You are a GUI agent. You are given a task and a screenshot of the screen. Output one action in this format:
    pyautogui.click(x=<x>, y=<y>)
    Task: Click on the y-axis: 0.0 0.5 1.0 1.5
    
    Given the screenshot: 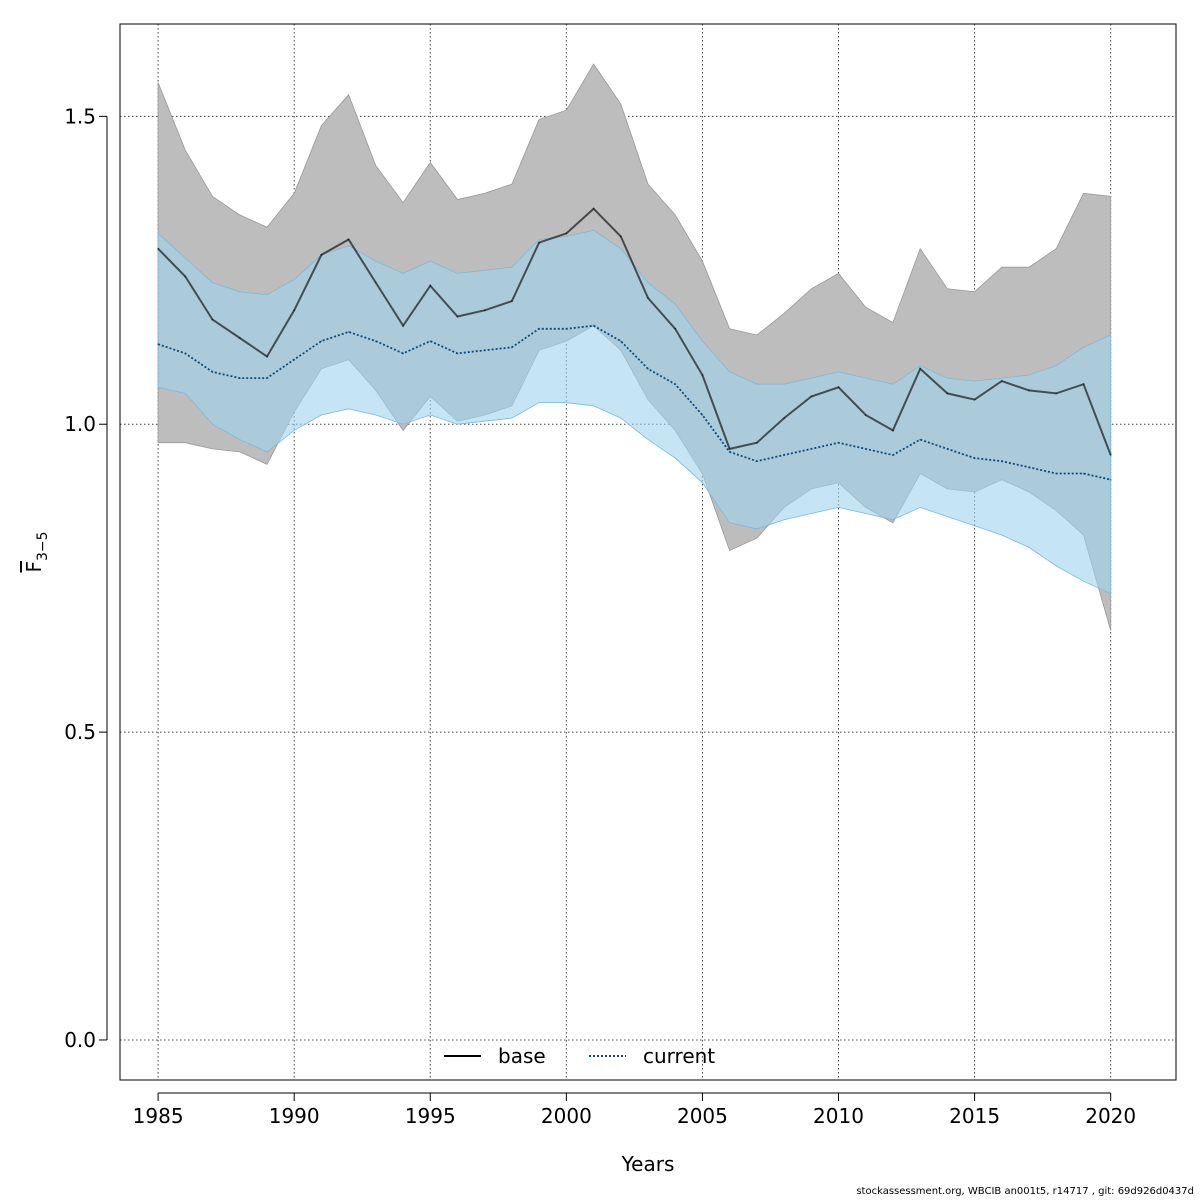 What is the action you would take?
    pyautogui.click(x=86, y=578)
    